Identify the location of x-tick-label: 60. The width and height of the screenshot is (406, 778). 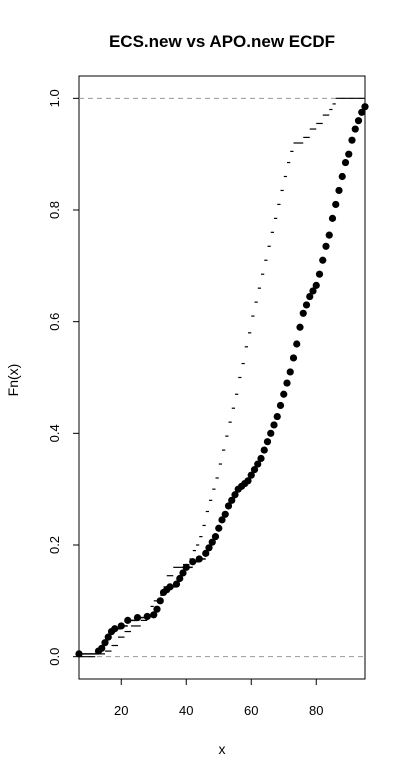
(251, 710).